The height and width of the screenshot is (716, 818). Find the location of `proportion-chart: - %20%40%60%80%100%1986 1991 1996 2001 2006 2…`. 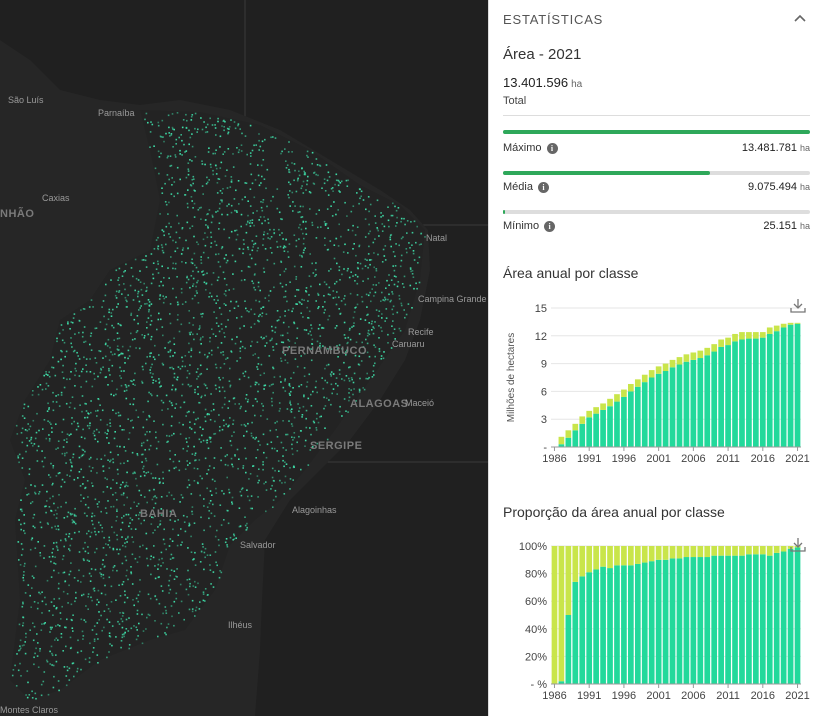

proportion-chart: - %20%40%60%80%100%1986 1991 1996 2001 2006 2… is located at coordinates (653, 623).